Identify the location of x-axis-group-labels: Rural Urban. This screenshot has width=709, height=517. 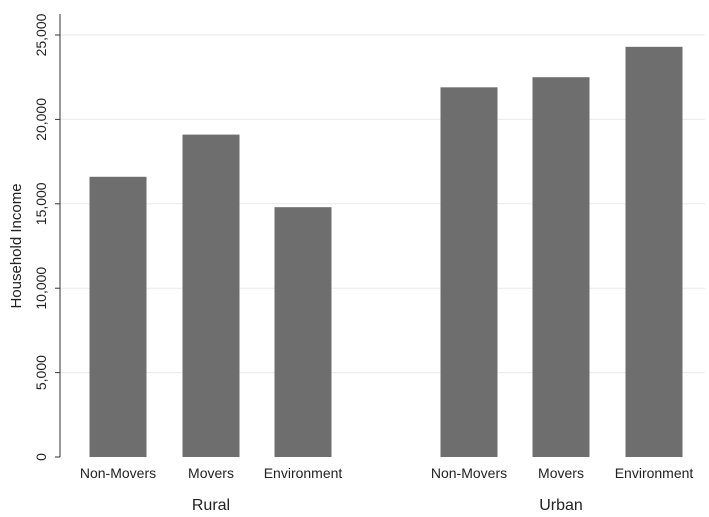
(387, 505).